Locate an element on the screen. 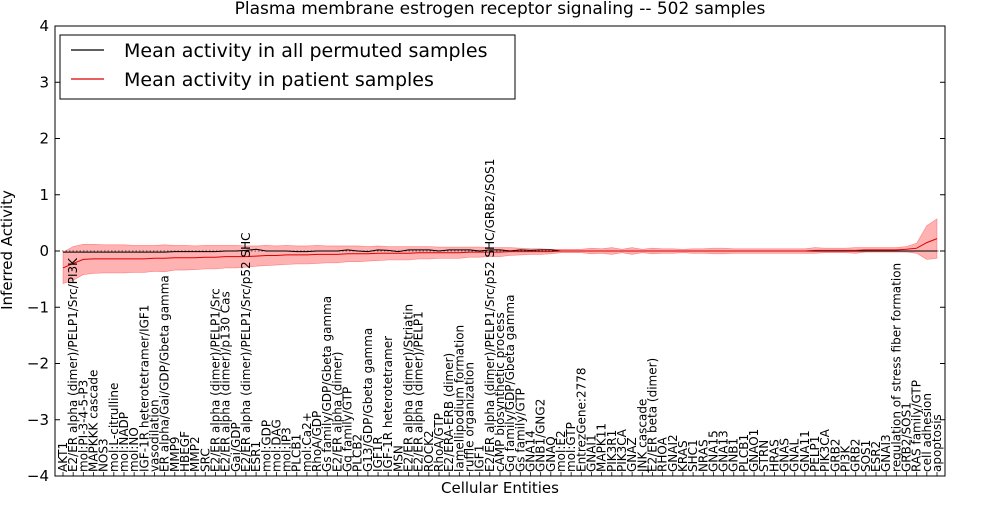 Image resolution: width=1000 pixels, height=505 pixels. x-tick-label: mol:GDP is located at coordinates (266, 446).